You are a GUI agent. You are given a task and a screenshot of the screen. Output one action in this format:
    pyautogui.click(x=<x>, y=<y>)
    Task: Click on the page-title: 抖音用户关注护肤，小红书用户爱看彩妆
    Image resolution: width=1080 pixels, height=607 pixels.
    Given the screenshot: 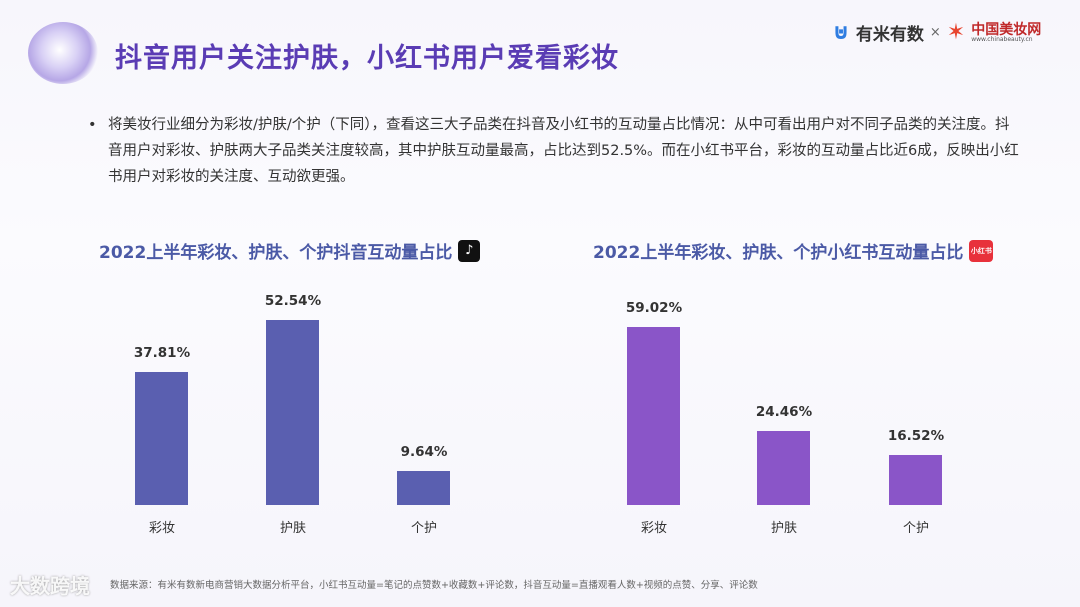 What is the action you would take?
    pyautogui.click(x=367, y=58)
    